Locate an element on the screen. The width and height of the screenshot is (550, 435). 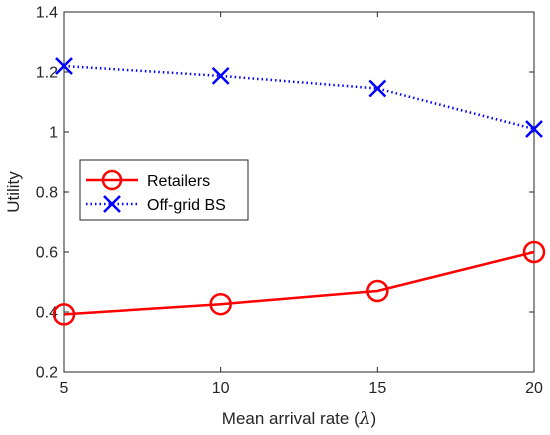
legend-label-retailers: Retailers is located at coordinates (178, 181).